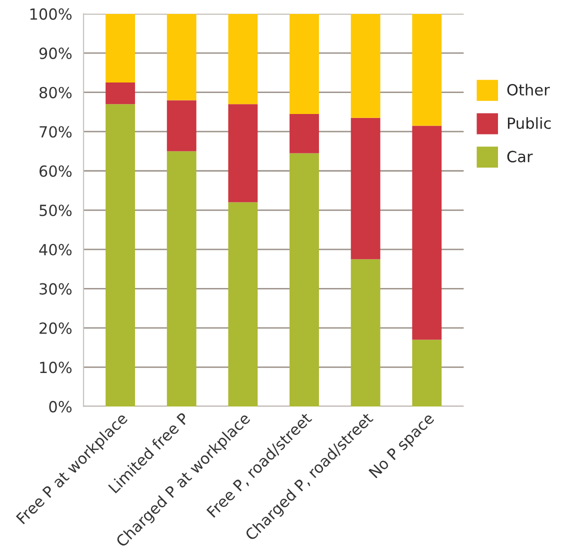 This screenshot has width=576, height=553. I want to click on y-tick-label: 70%, so click(56, 132).